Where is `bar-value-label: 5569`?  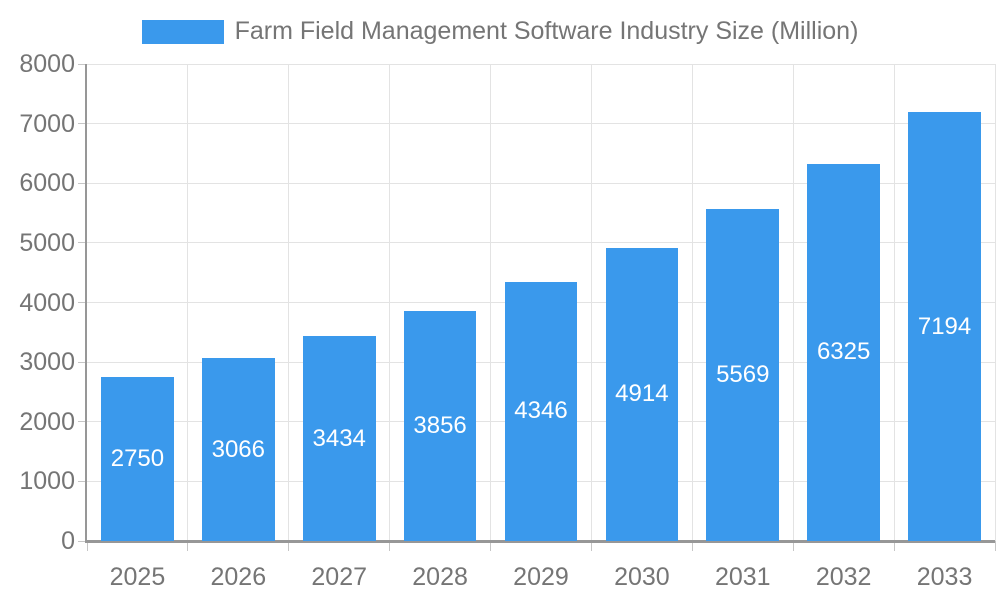
bar-value-label: 5569 is located at coordinates (743, 374).